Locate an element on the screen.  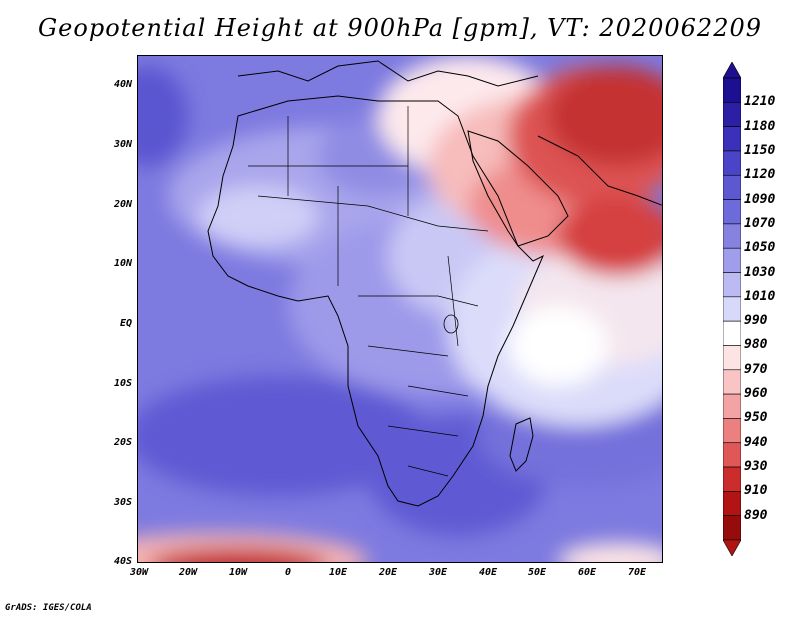
lat-label: 20N is located at coordinates (122, 204).